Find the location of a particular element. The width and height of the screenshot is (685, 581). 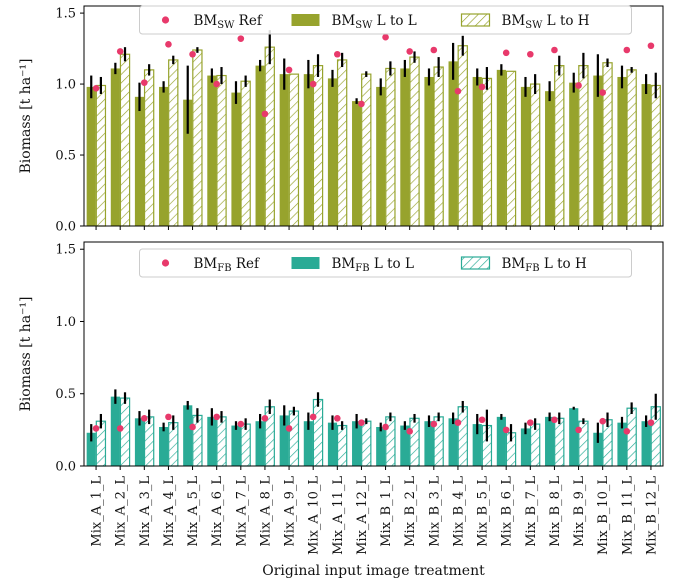

x-tick-label: Mix_B_10_L is located at coordinates (603, 515).